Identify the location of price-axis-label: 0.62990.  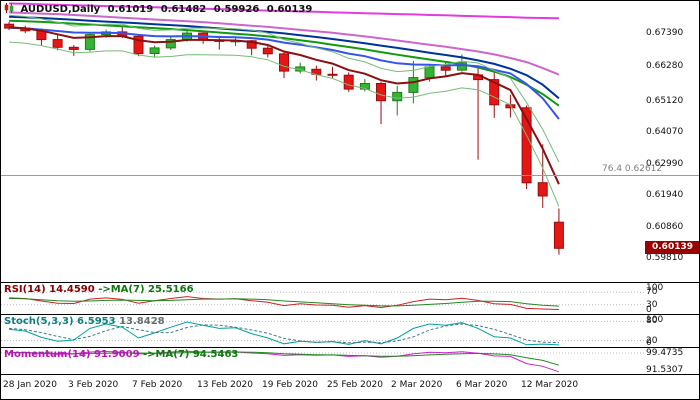
(665, 164).